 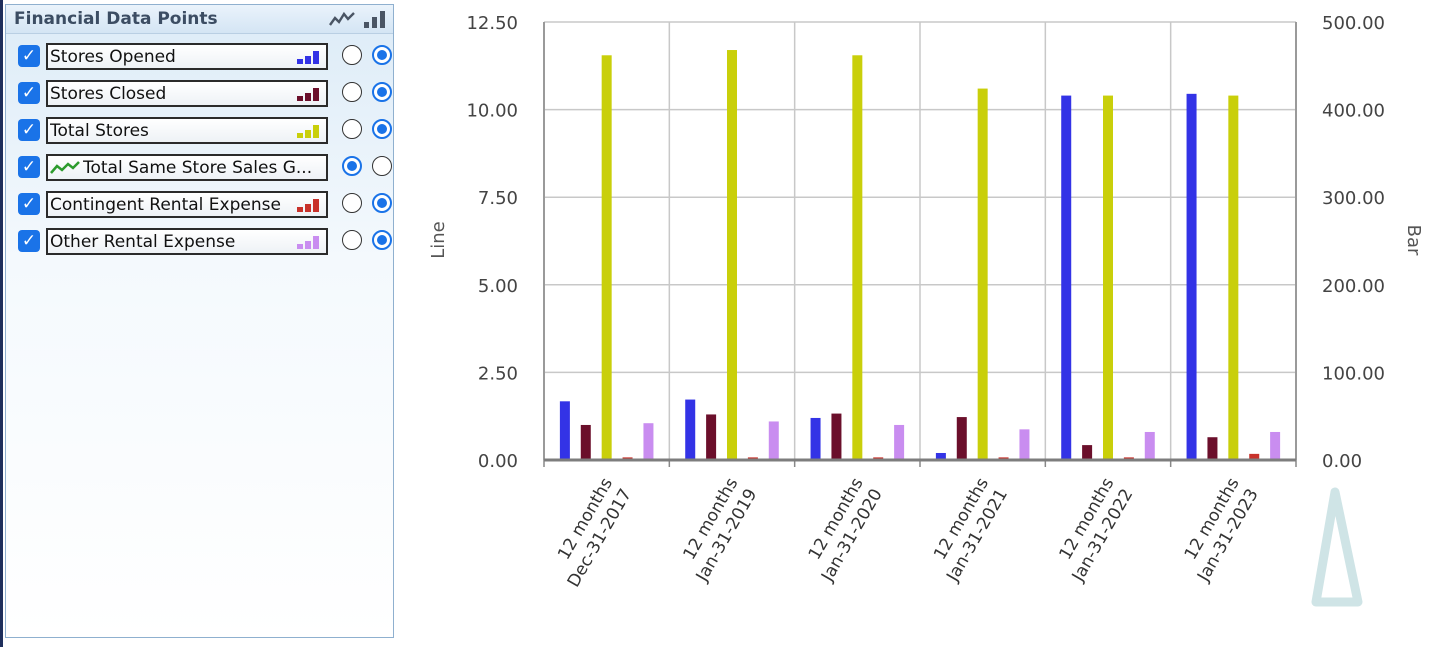 What do you see at coordinates (967, 530) in the screenshot?
I see `x-tick-label: 12 monthsJan-31-2021` at bounding box center [967, 530].